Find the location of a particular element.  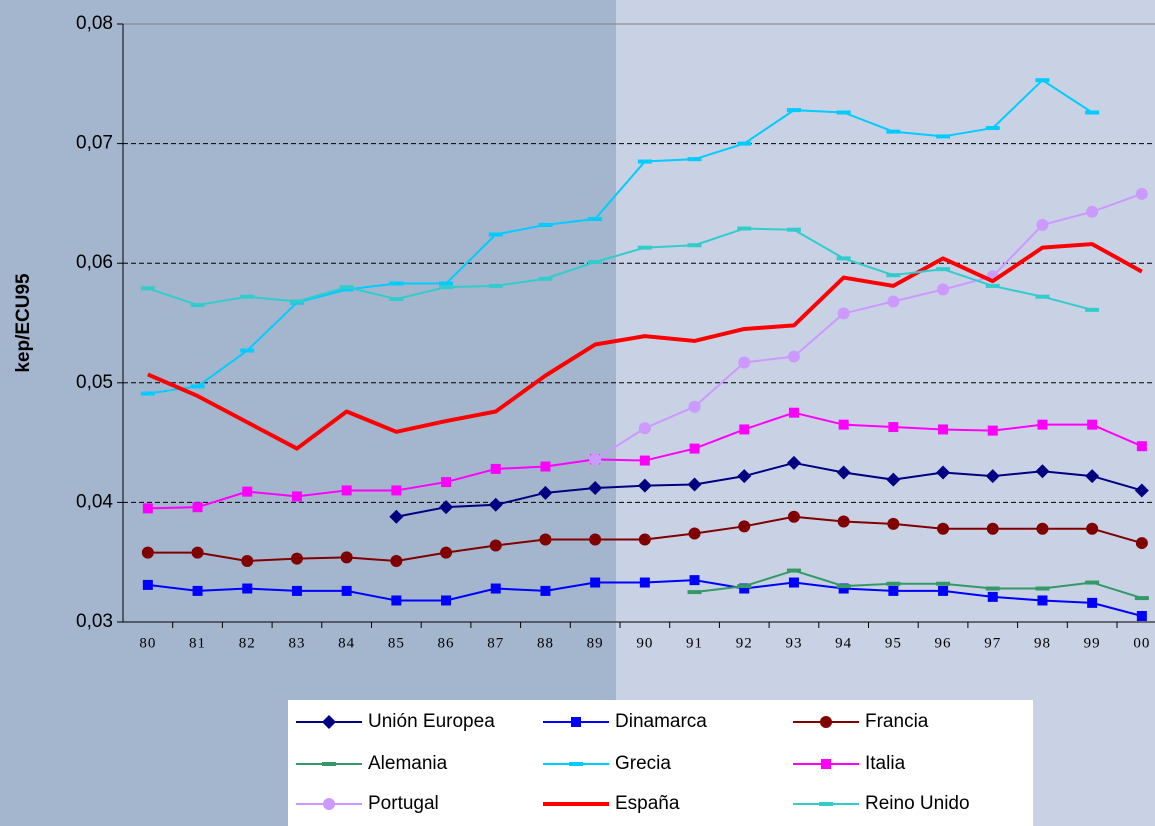

x-tick-label: 99 is located at coordinates (1092, 643).